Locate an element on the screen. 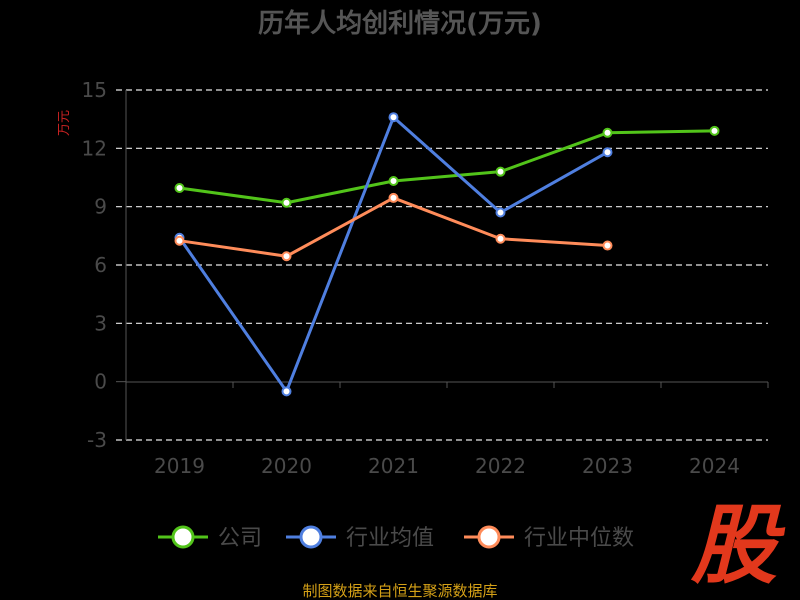 This screenshot has height=600, width=800. legend-item: 行业均值 is located at coordinates (360, 538).